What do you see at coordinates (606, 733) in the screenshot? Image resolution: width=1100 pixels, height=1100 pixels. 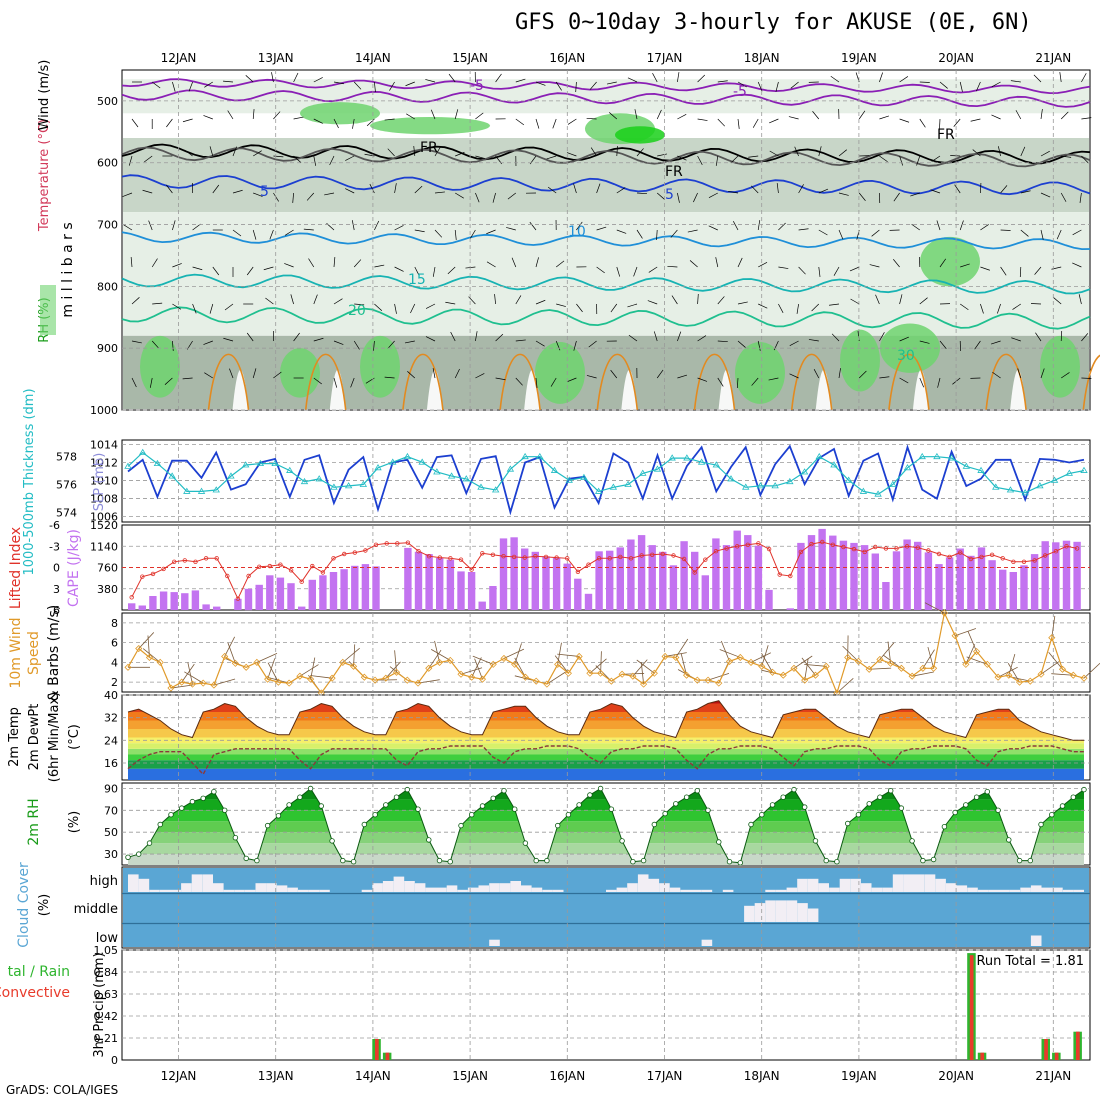 I see `temp-band` at bounding box center [606, 733].